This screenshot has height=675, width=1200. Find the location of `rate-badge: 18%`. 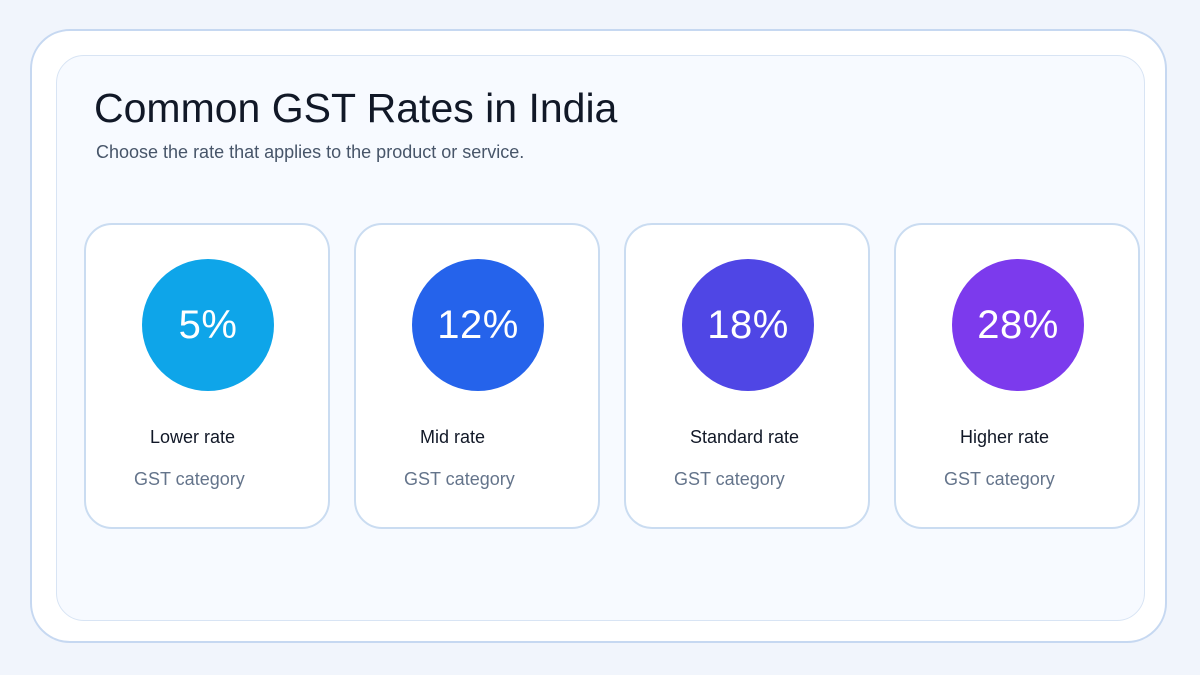

rate-badge: 18% is located at coordinates (748, 325).